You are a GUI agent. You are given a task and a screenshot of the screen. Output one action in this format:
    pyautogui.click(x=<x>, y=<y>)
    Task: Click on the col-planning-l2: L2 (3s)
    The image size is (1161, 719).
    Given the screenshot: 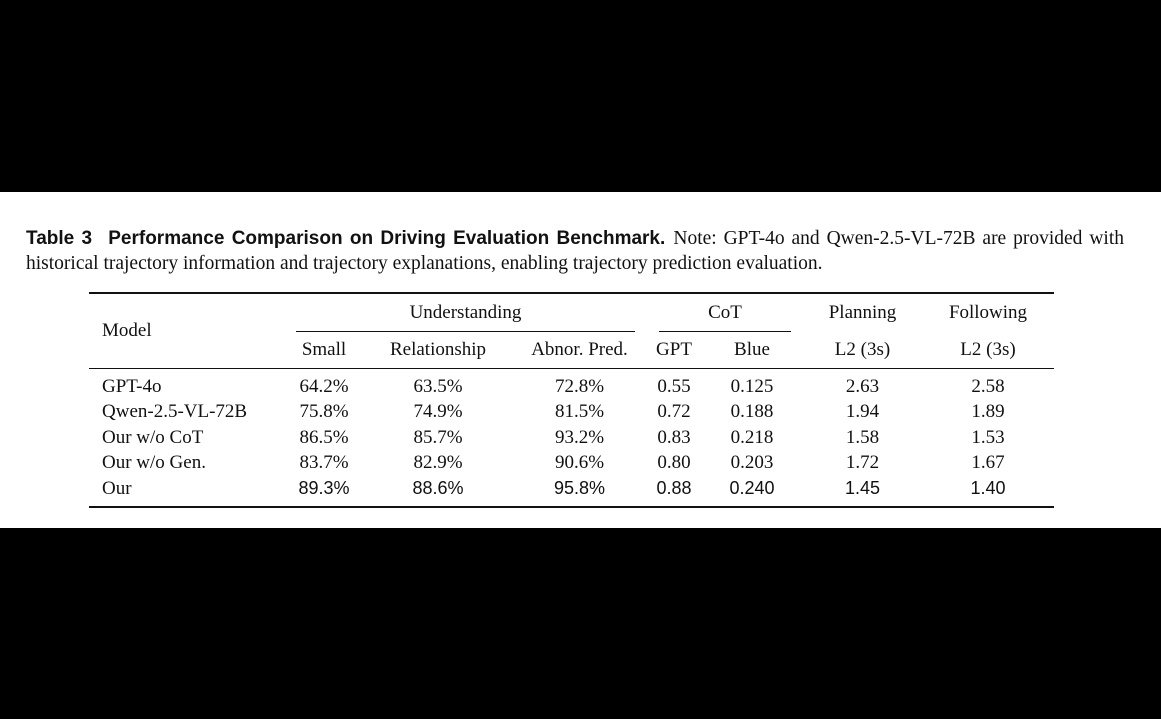 What is the action you would take?
    pyautogui.click(x=862, y=350)
    